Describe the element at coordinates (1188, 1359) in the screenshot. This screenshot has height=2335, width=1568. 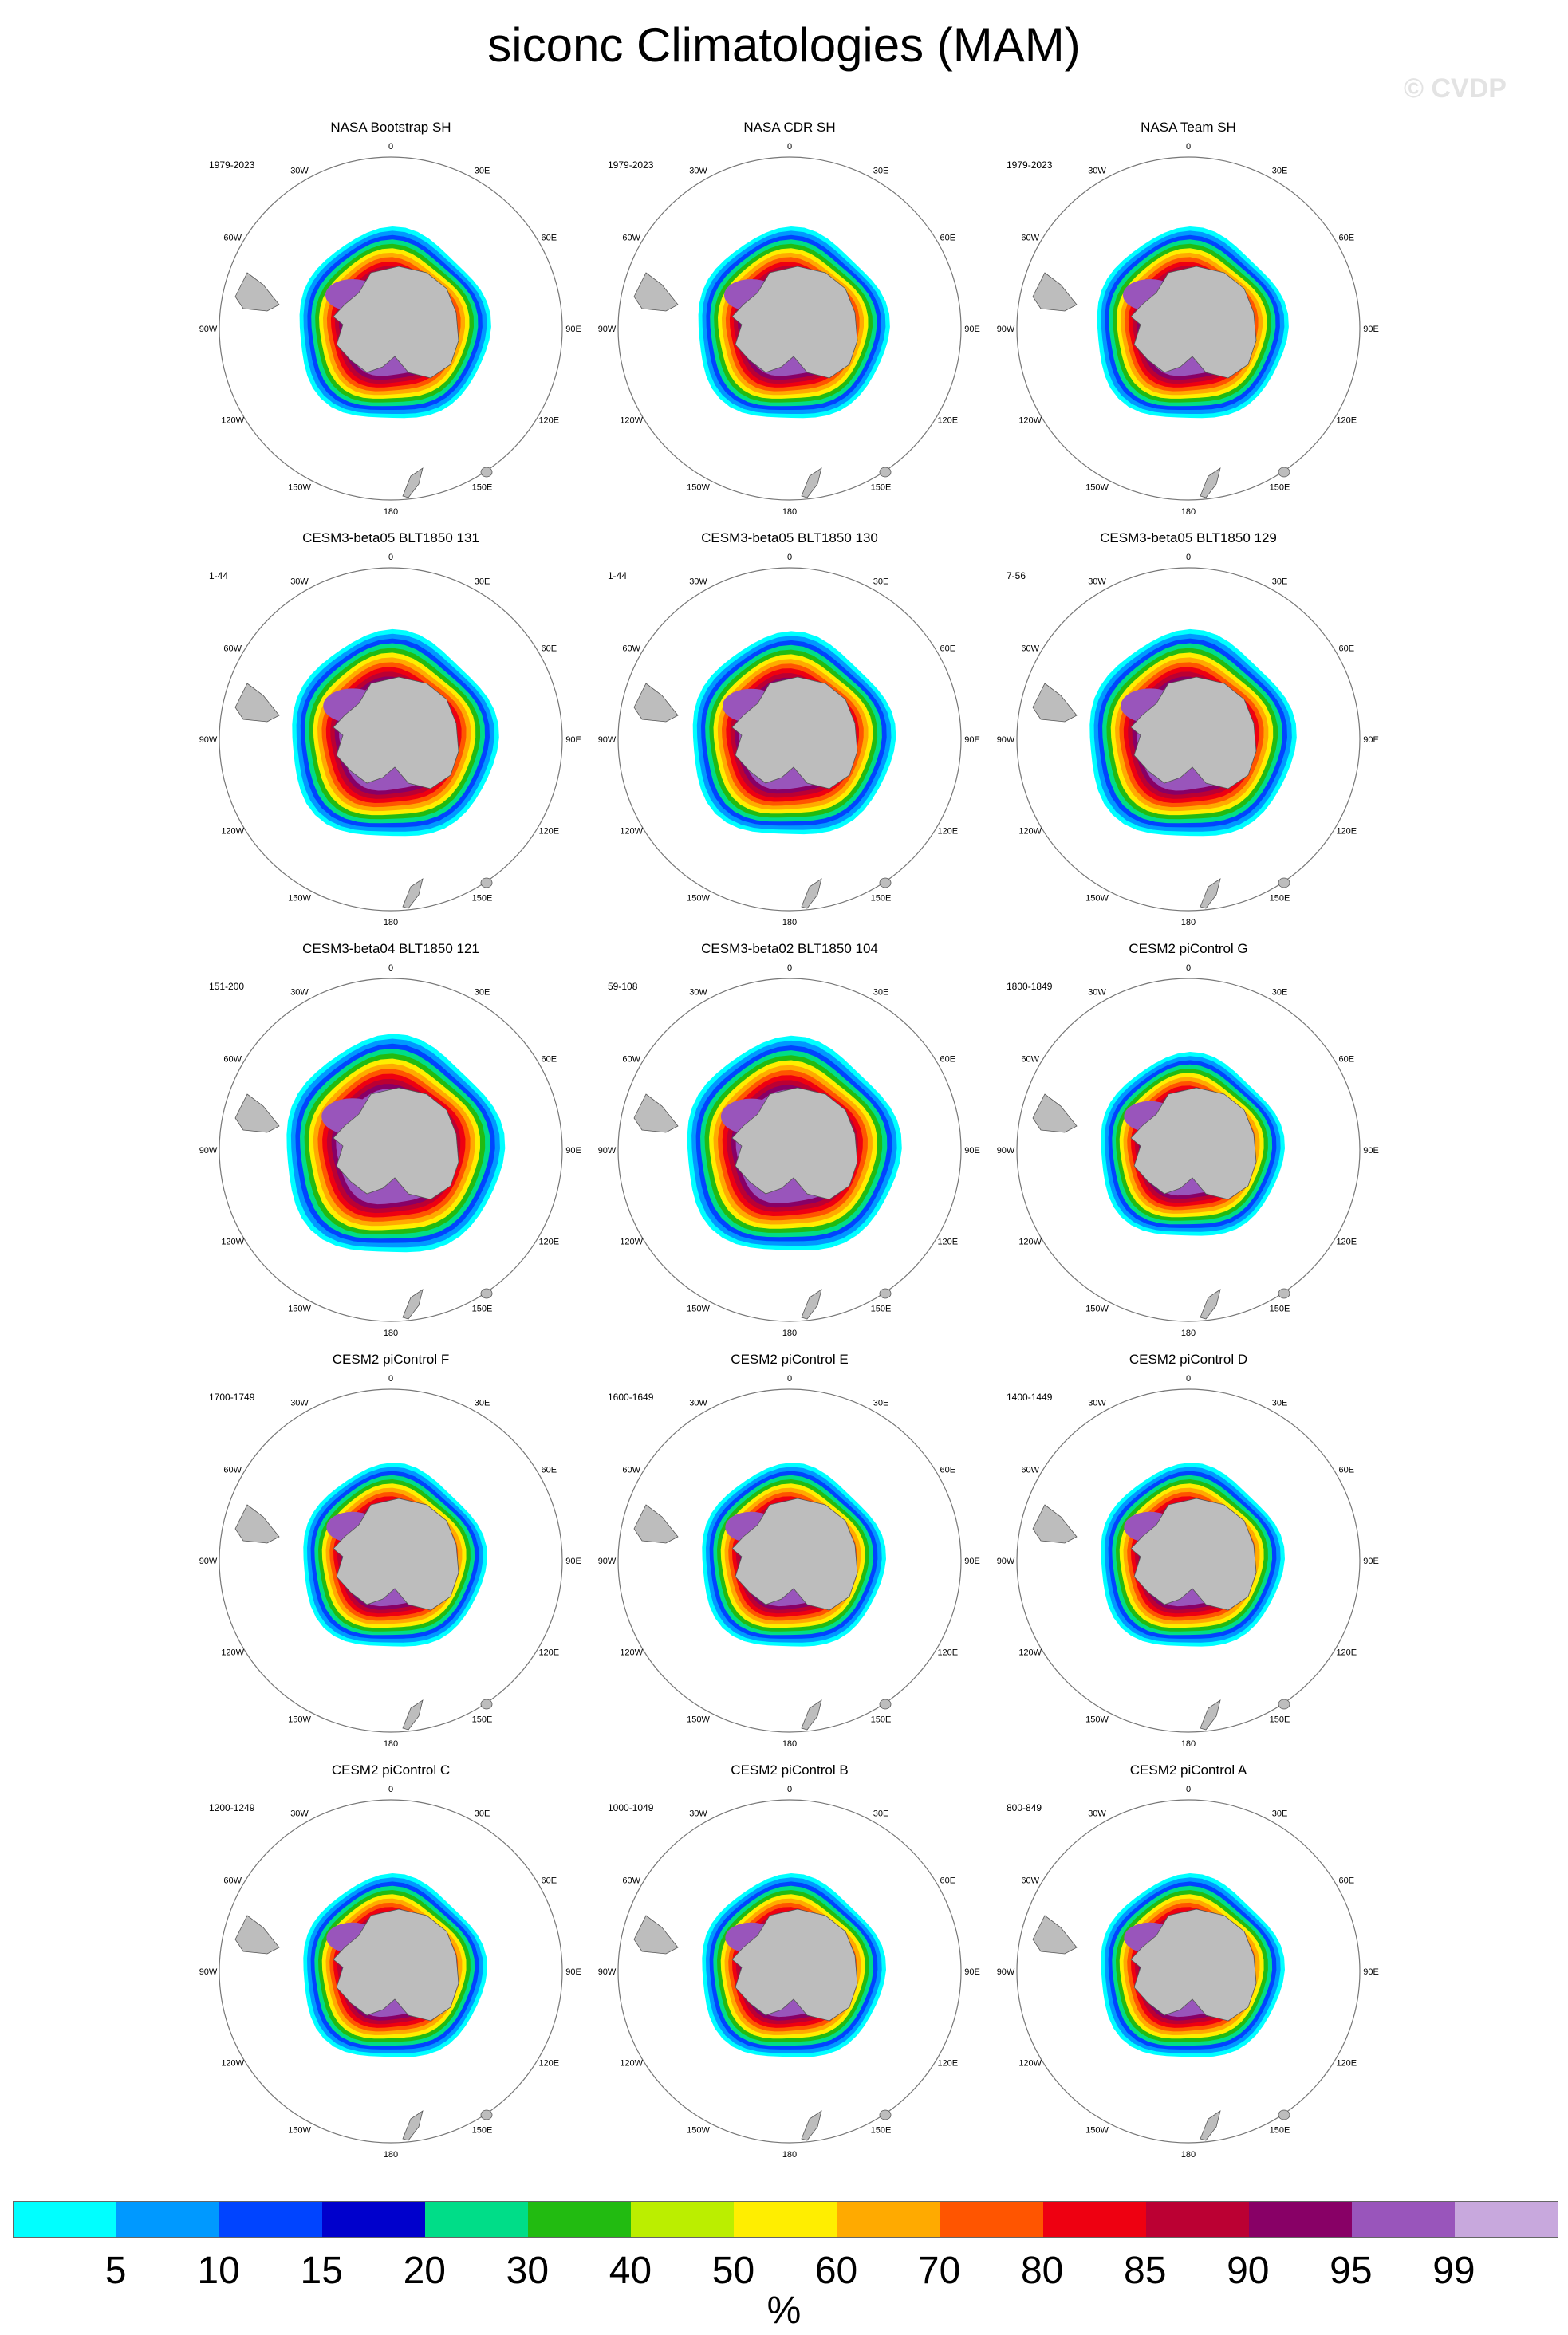
I see `panel-title: CESM2 piControl D` at that location.